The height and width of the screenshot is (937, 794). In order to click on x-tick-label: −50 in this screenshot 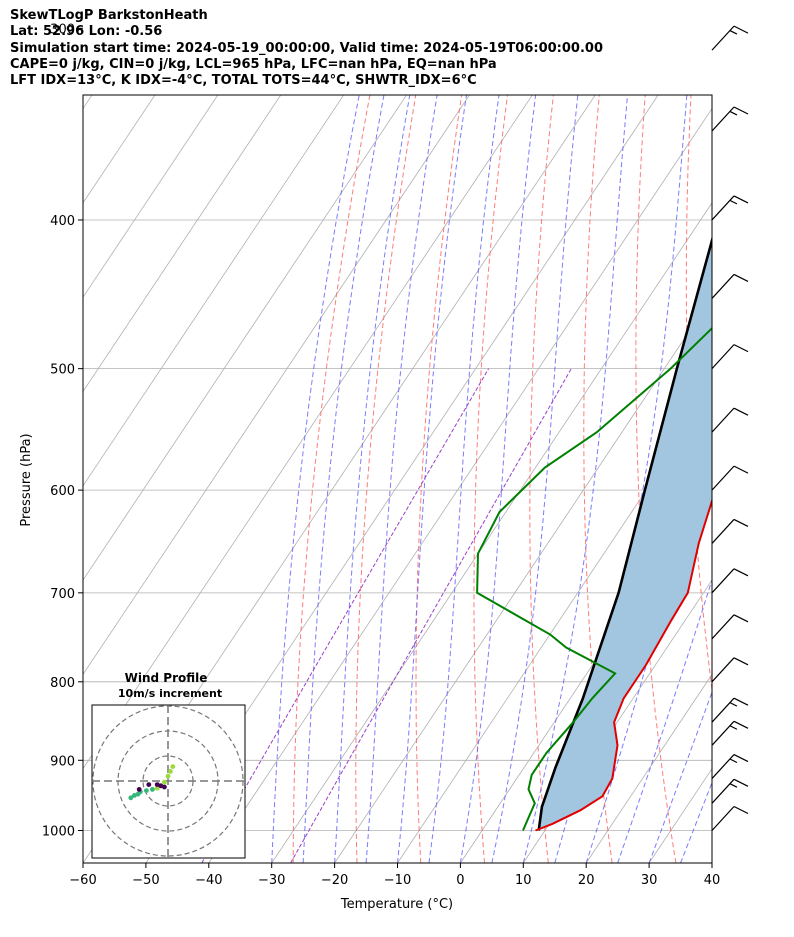, I will do `click(145, 880)`.